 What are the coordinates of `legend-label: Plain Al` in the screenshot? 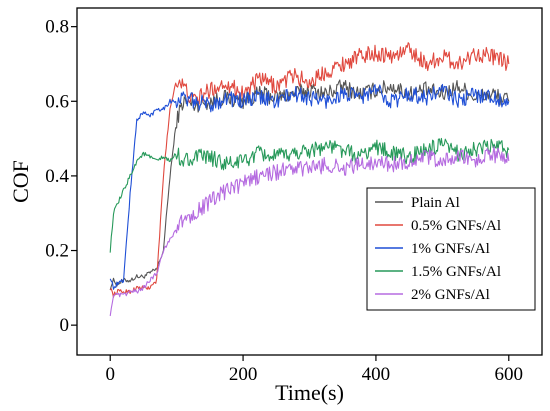 It's located at (435, 203).